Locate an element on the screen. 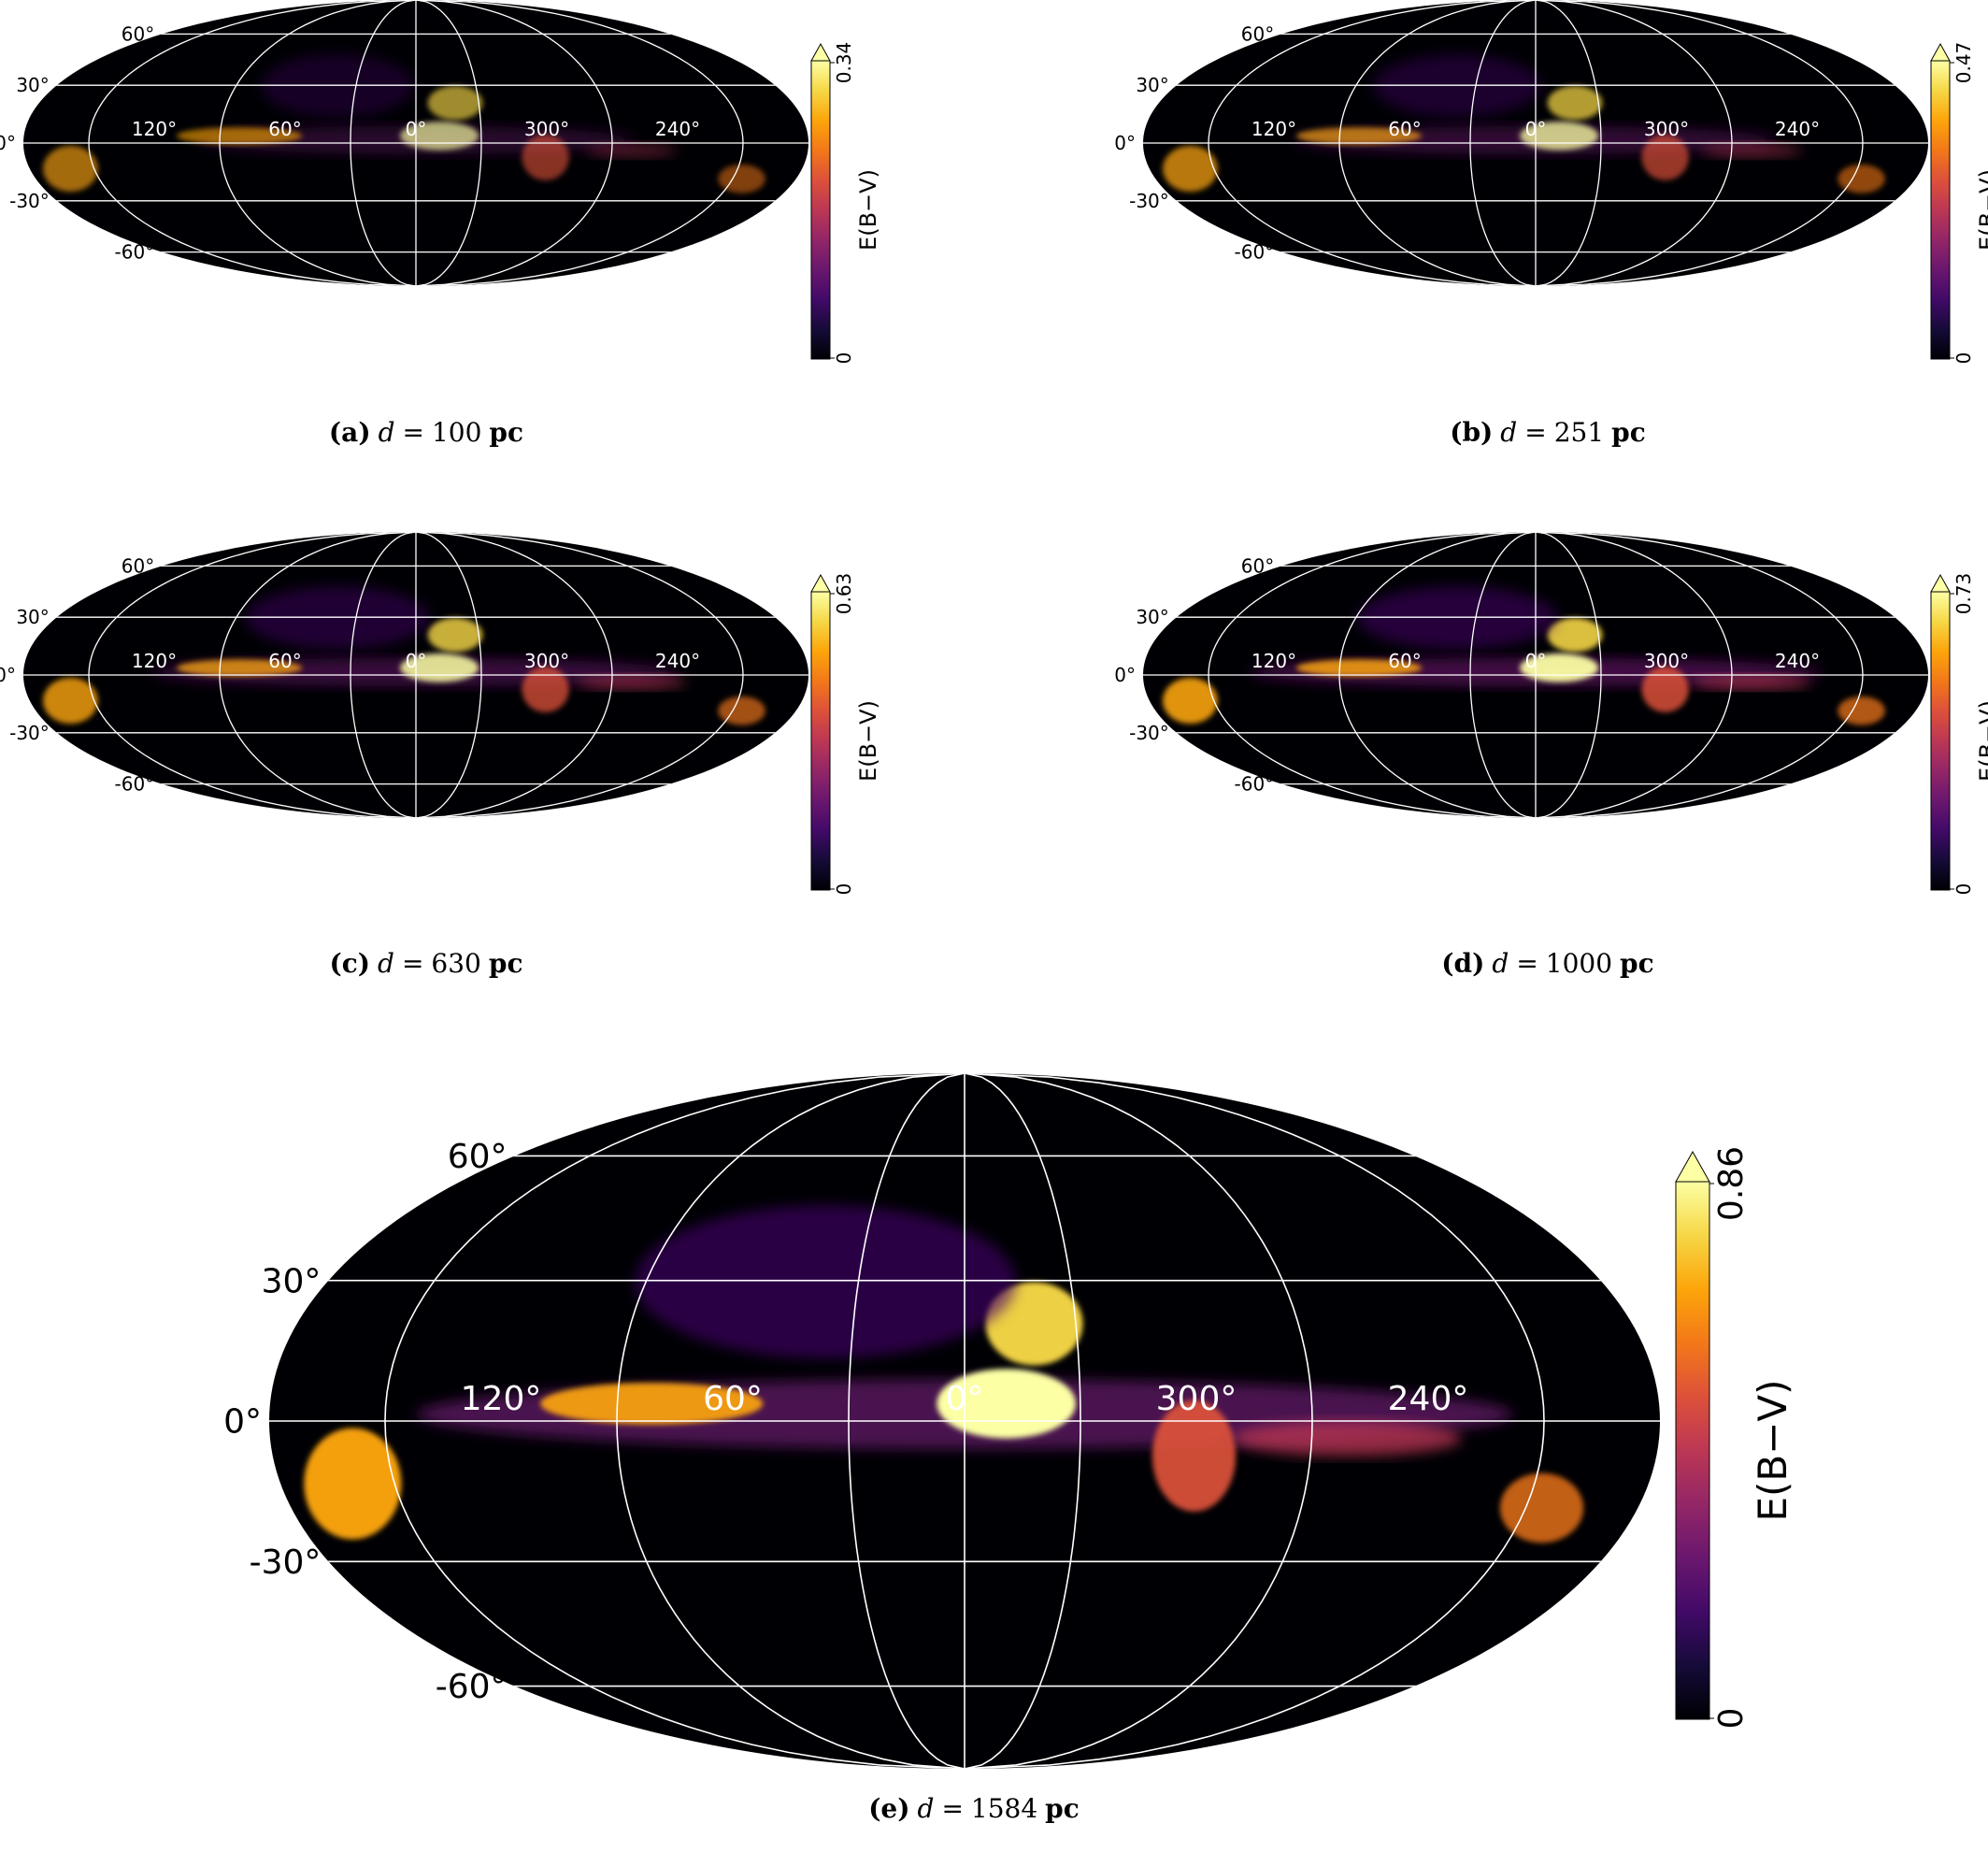  colorbar-max-label: 0.63 is located at coordinates (844, 594).